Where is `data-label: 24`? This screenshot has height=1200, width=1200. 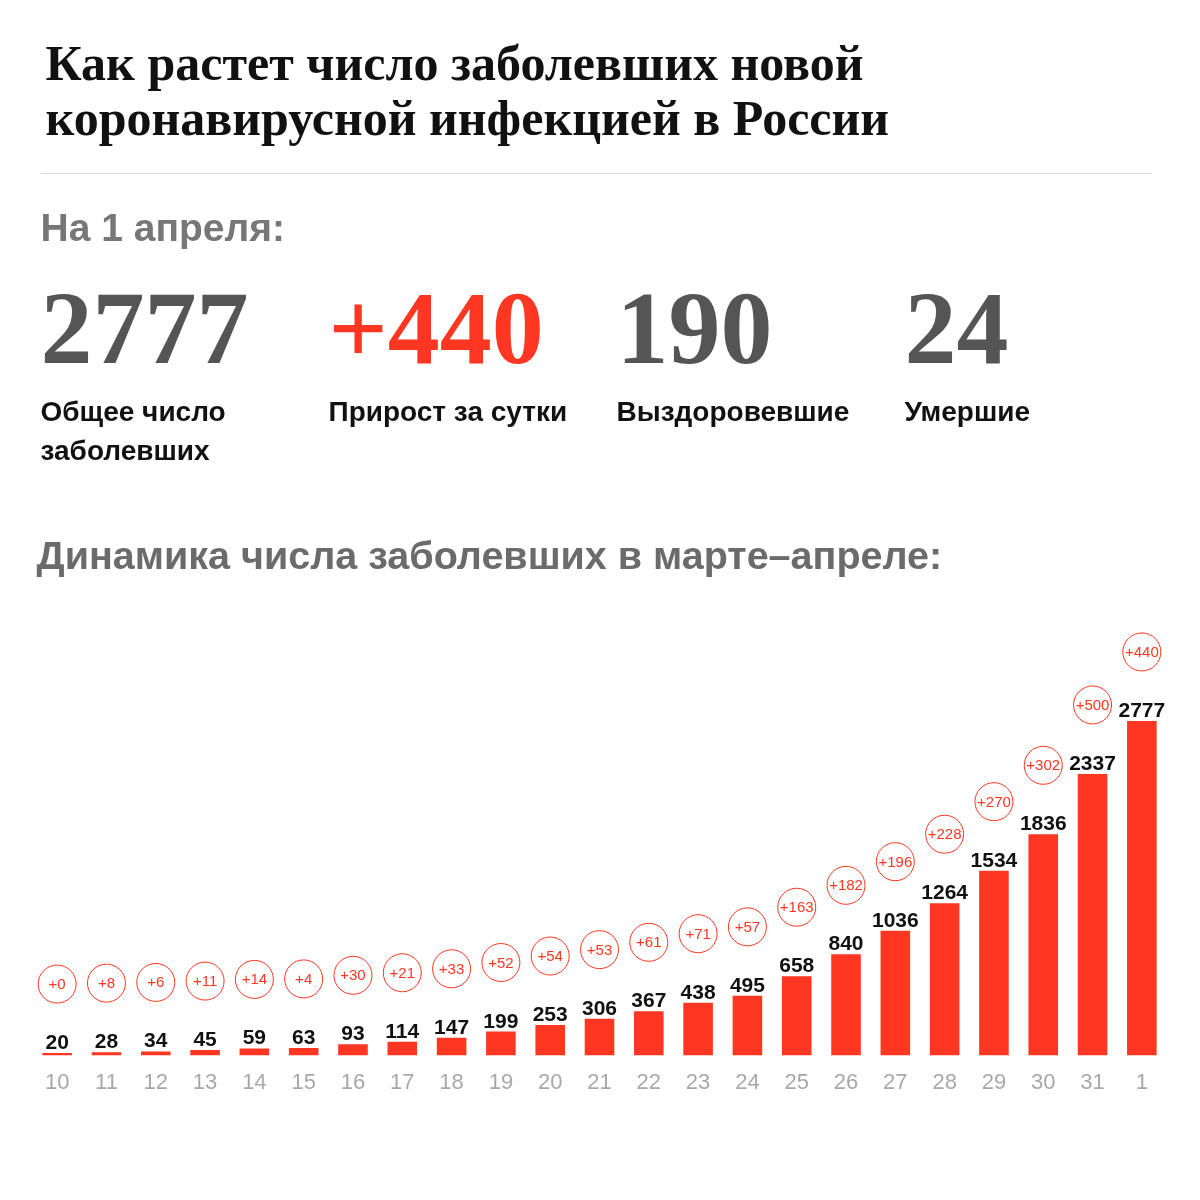
data-label: 24 is located at coordinates (956, 327).